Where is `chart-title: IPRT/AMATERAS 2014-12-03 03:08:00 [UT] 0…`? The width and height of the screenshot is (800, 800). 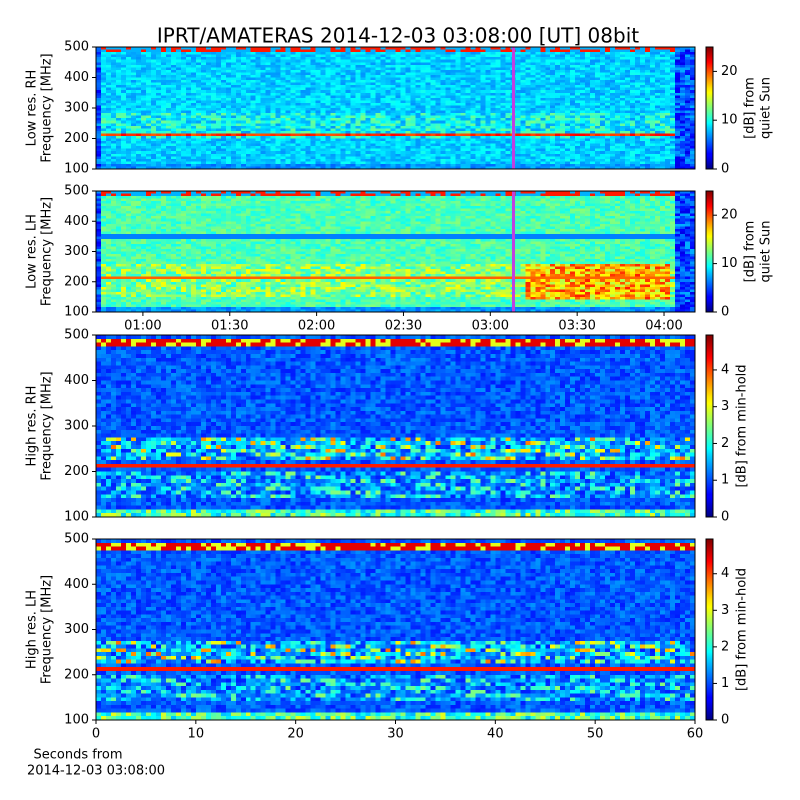 chart-title: IPRT/AMATERAS 2014-12-03 03:08:00 [UT] 0… is located at coordinates (398, 36).